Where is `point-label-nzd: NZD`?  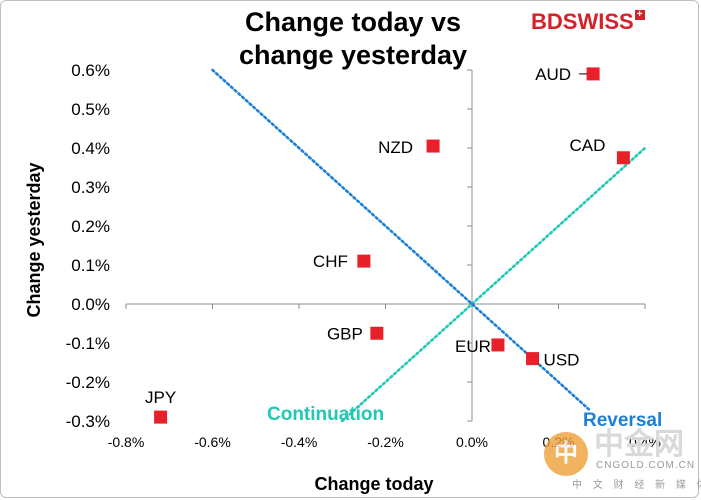
point-label-nzd: NZD is located at coordinates (395, 147).